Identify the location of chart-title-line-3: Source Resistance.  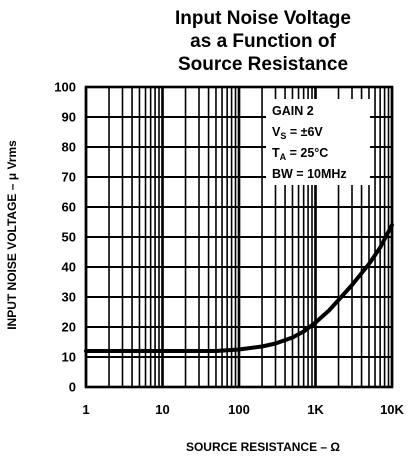
(263, 64).